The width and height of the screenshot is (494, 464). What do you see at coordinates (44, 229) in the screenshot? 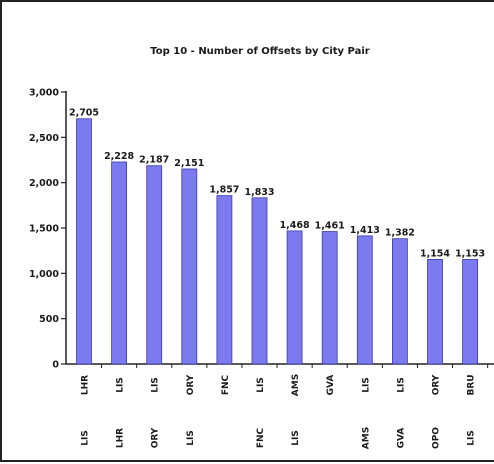
I see `y-tick-label: 1,500` at bounding box center [44, 229].